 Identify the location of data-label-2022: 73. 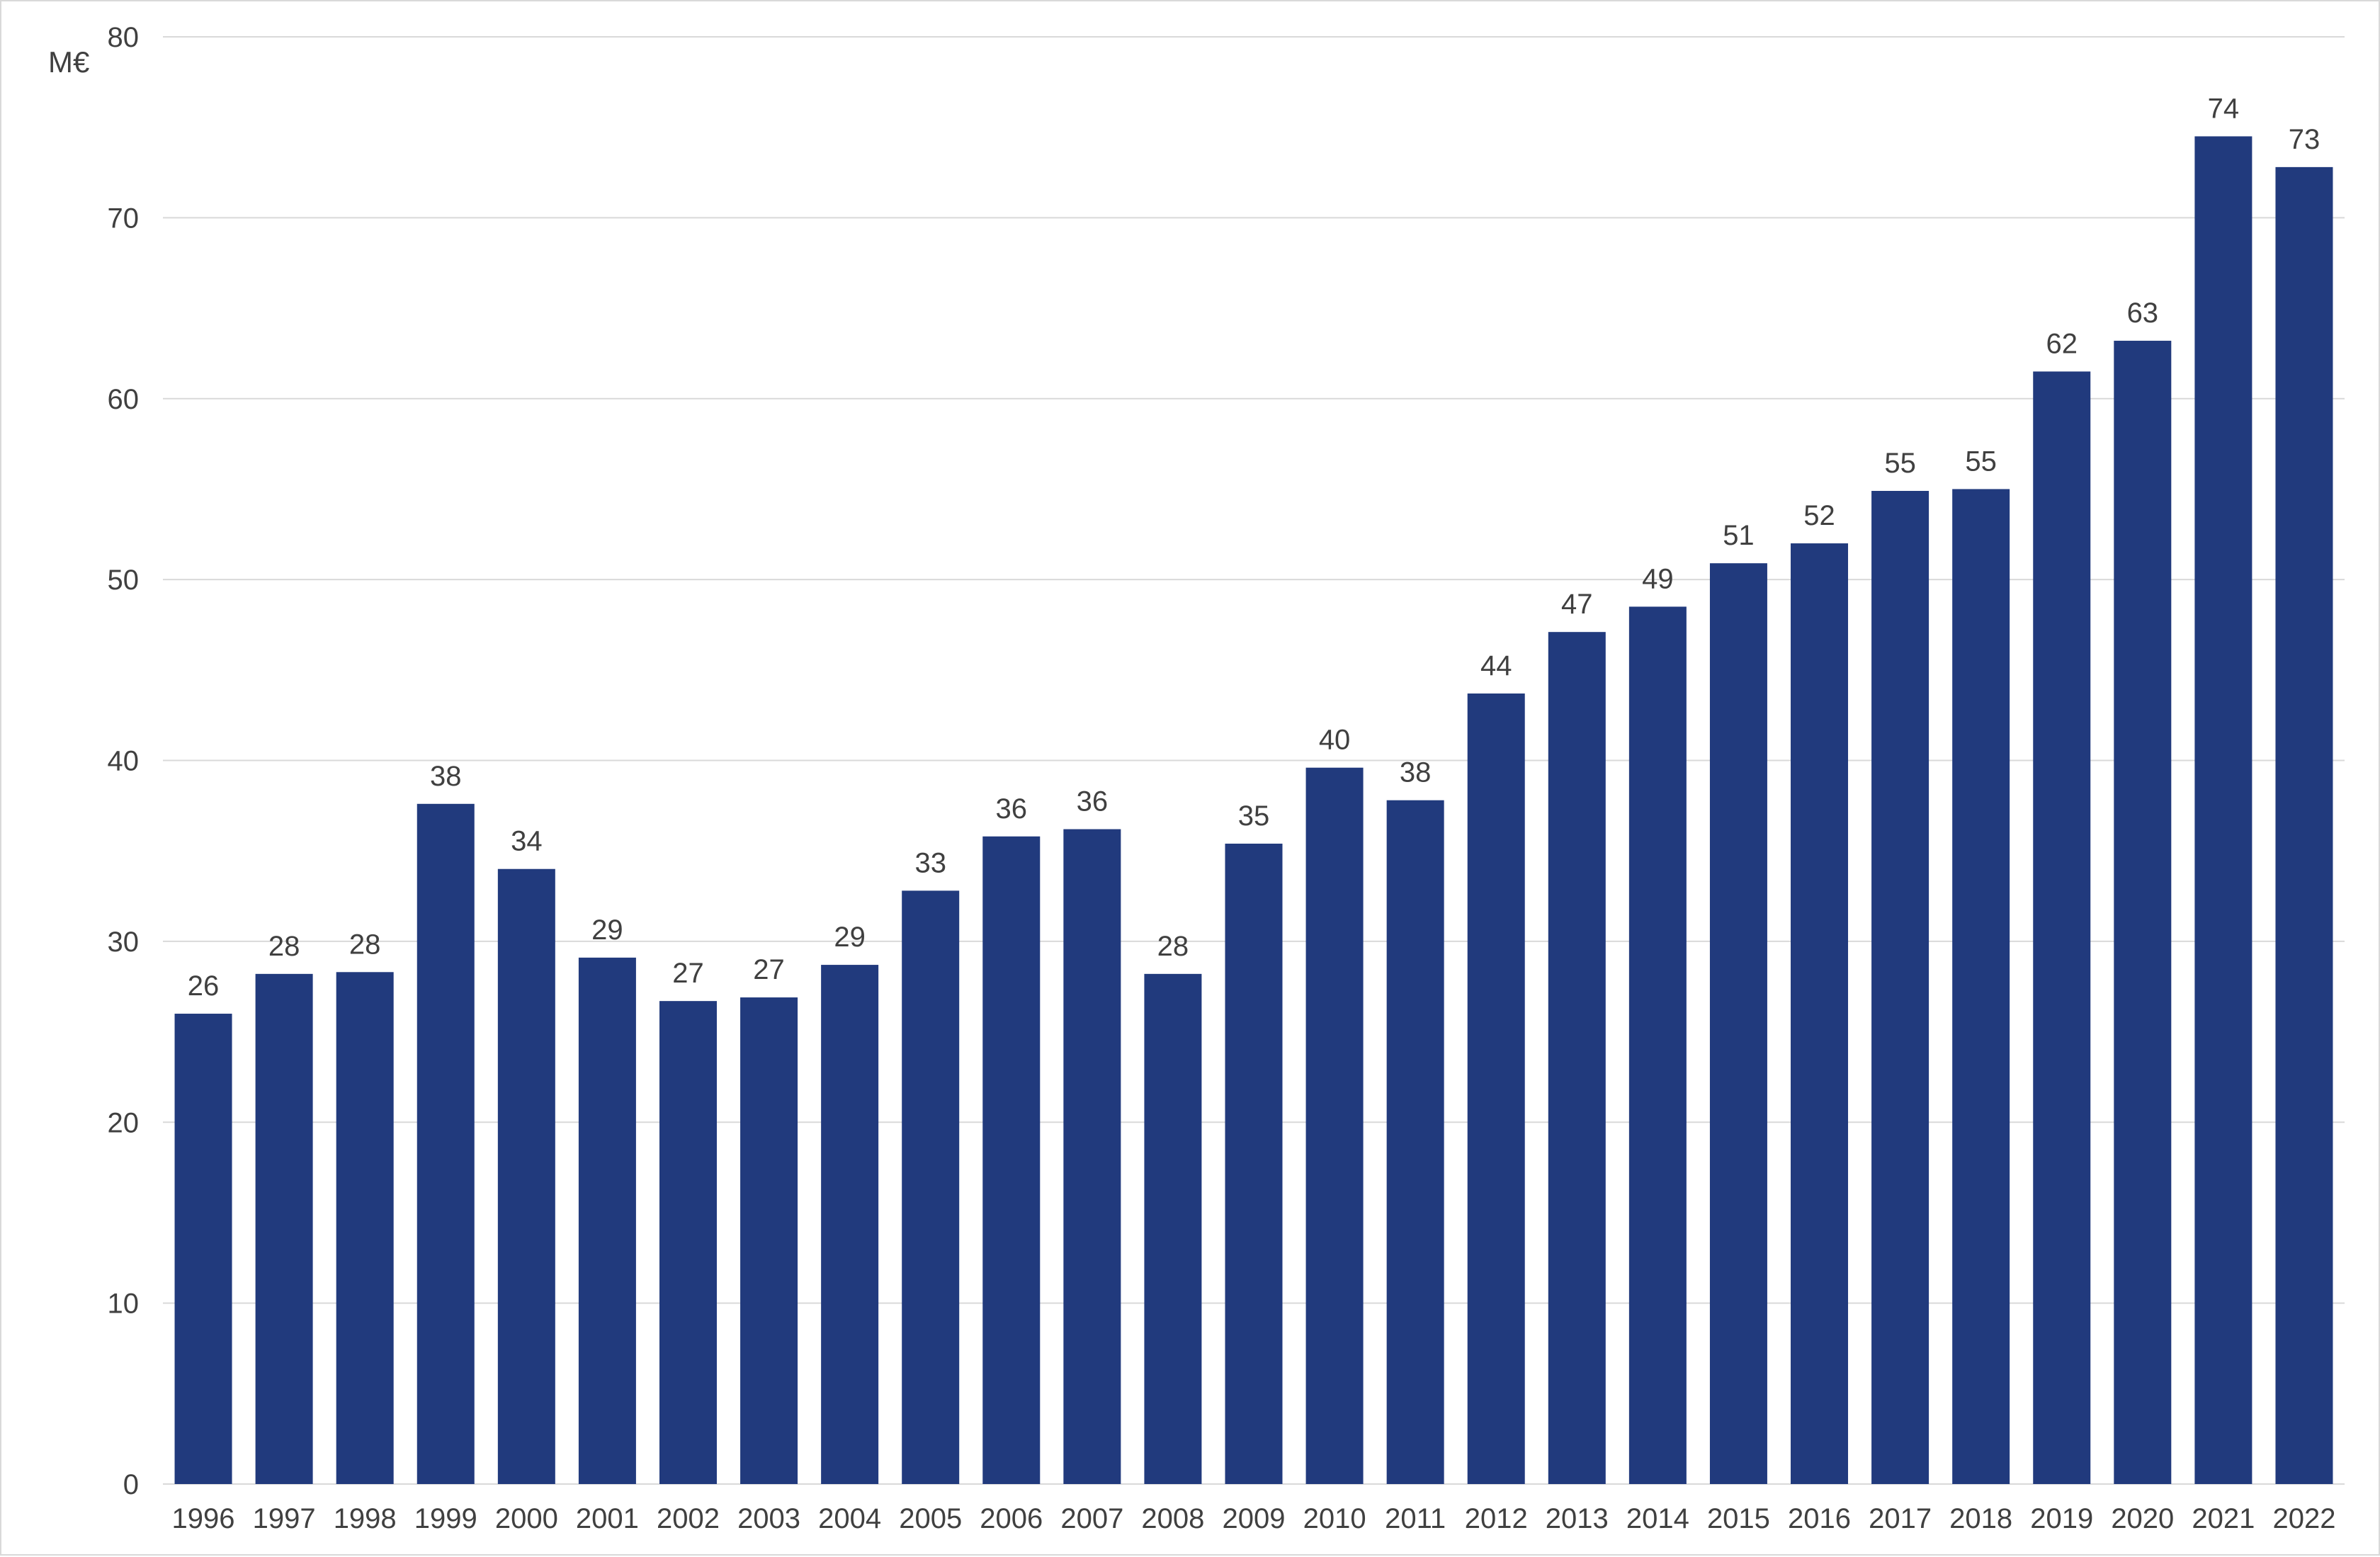
(2304, 139).